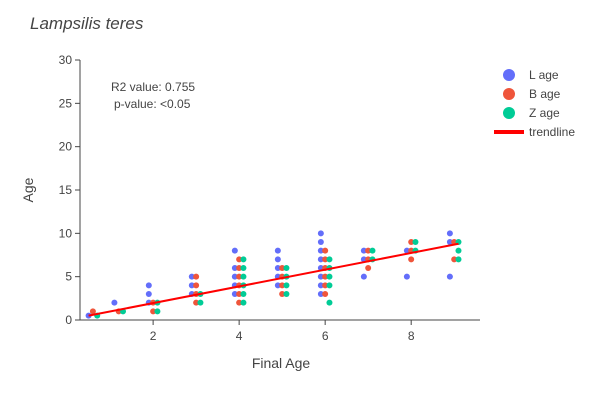  I want to click on legend-marker-l-age, so click(509, 75).